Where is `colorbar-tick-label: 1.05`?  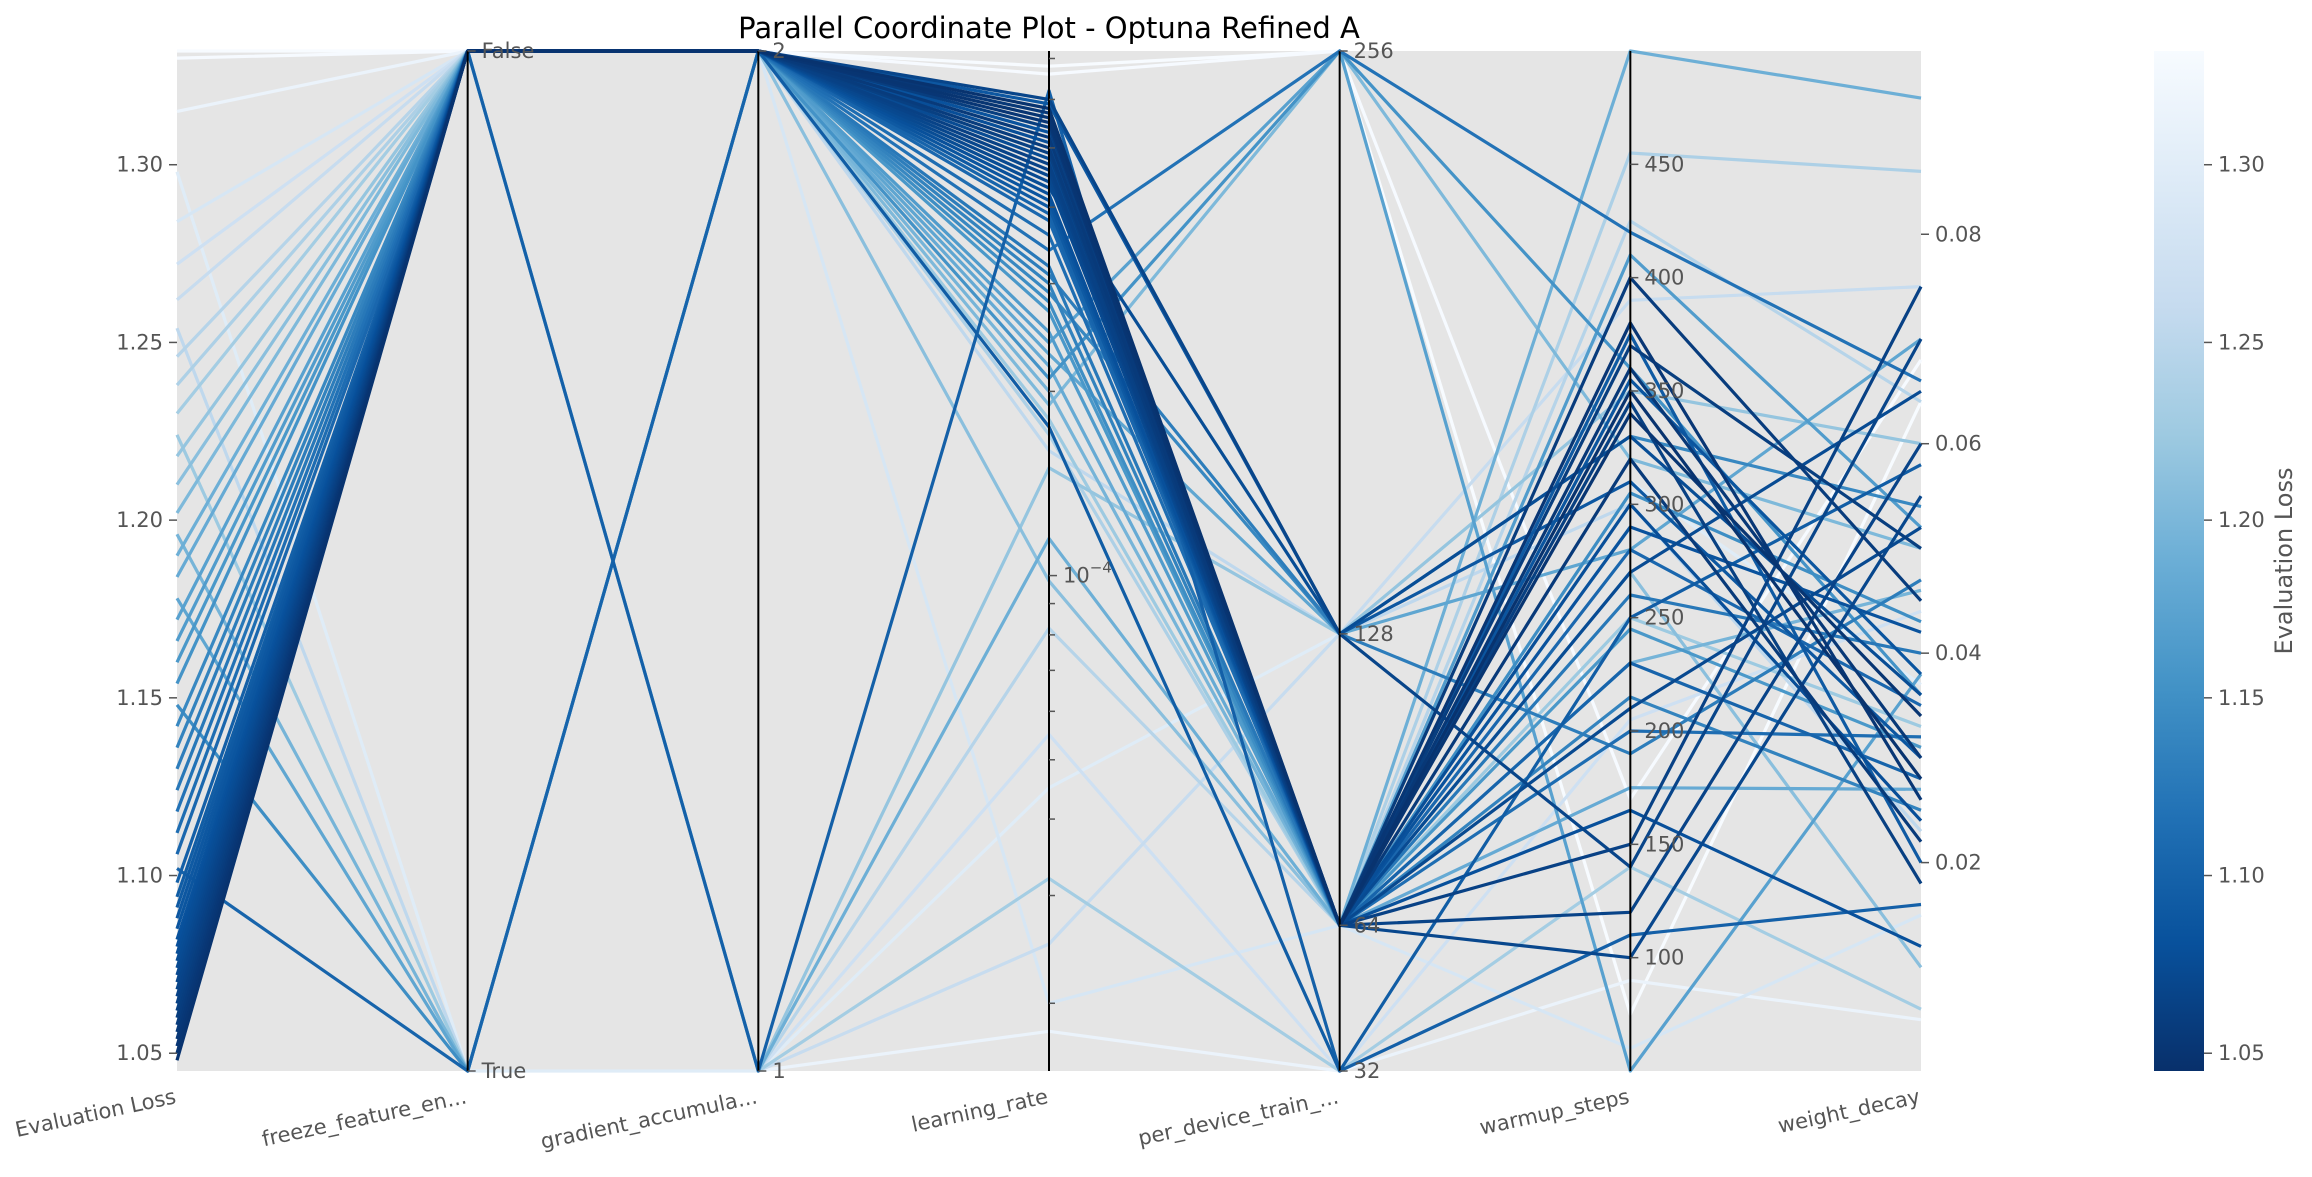 colorbar-tick-label: 1.05 is located at coordinates (2241, 1053).